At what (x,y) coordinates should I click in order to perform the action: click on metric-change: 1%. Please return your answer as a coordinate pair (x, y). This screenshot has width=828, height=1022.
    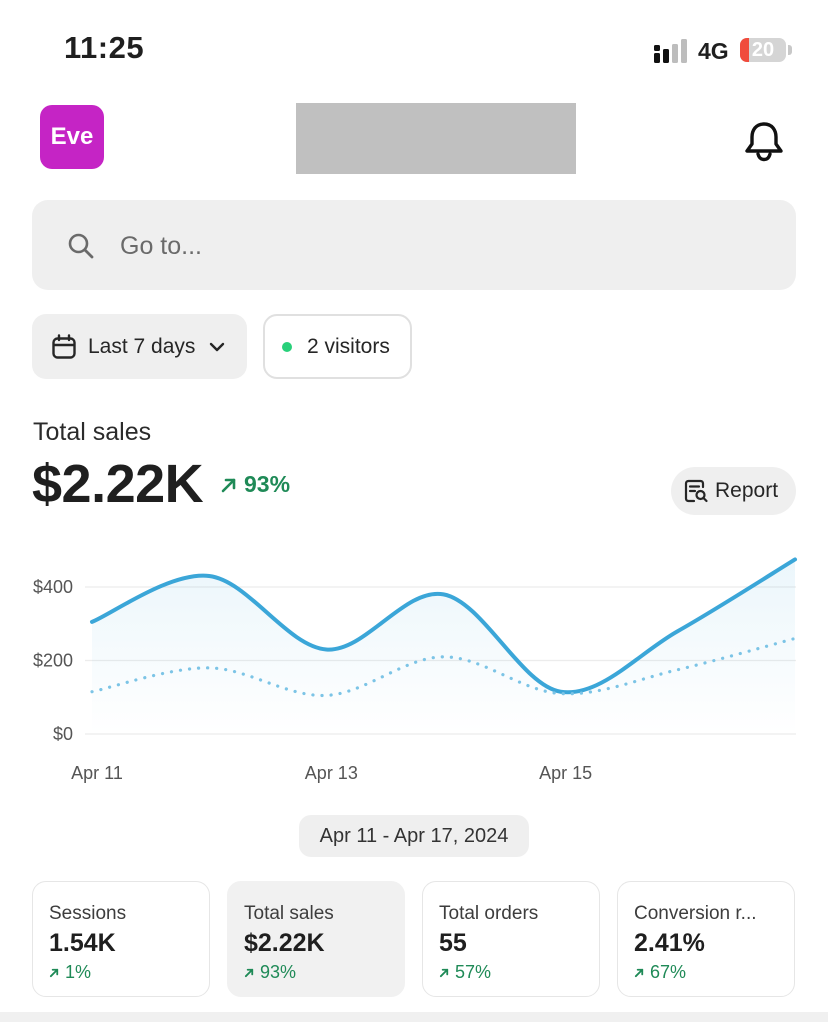
    Looking at the image, I should click on (70, 972).